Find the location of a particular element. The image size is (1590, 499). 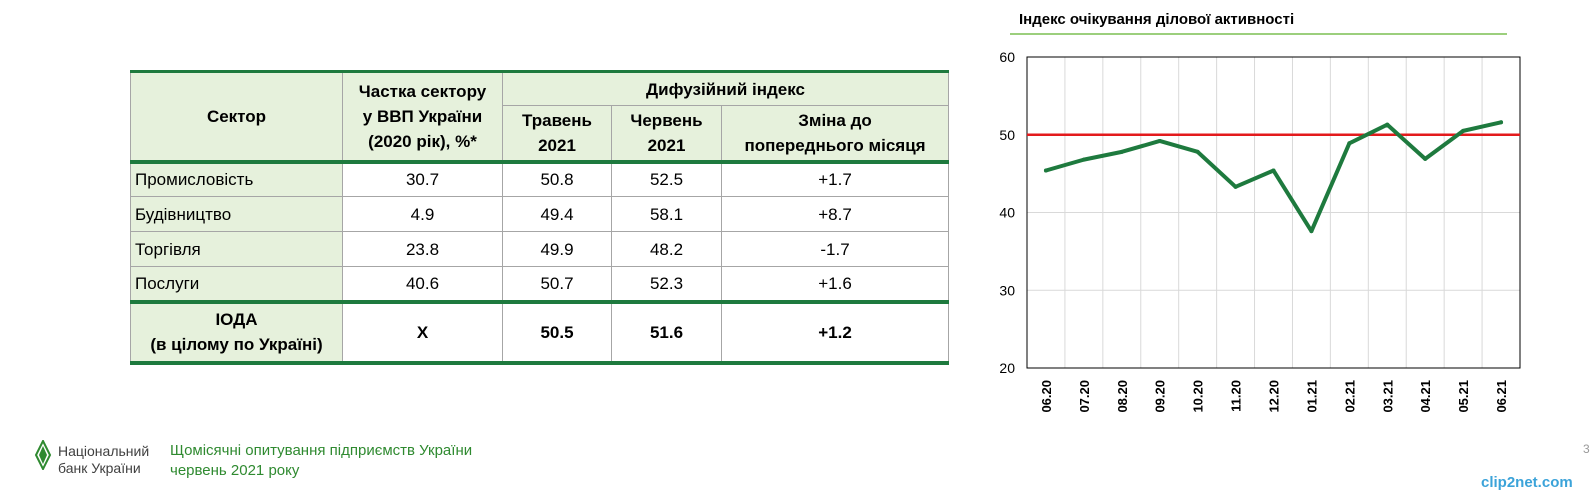

x-tick-label: 08.20 is located at coordinates (1122, 396).